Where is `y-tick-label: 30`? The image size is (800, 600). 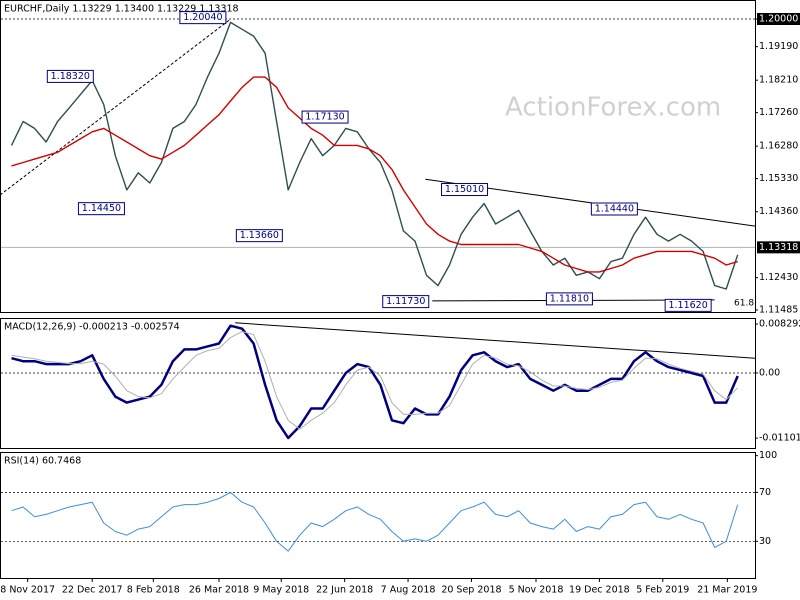
y-tick-label: 30 is located at coordinates (765, 541).